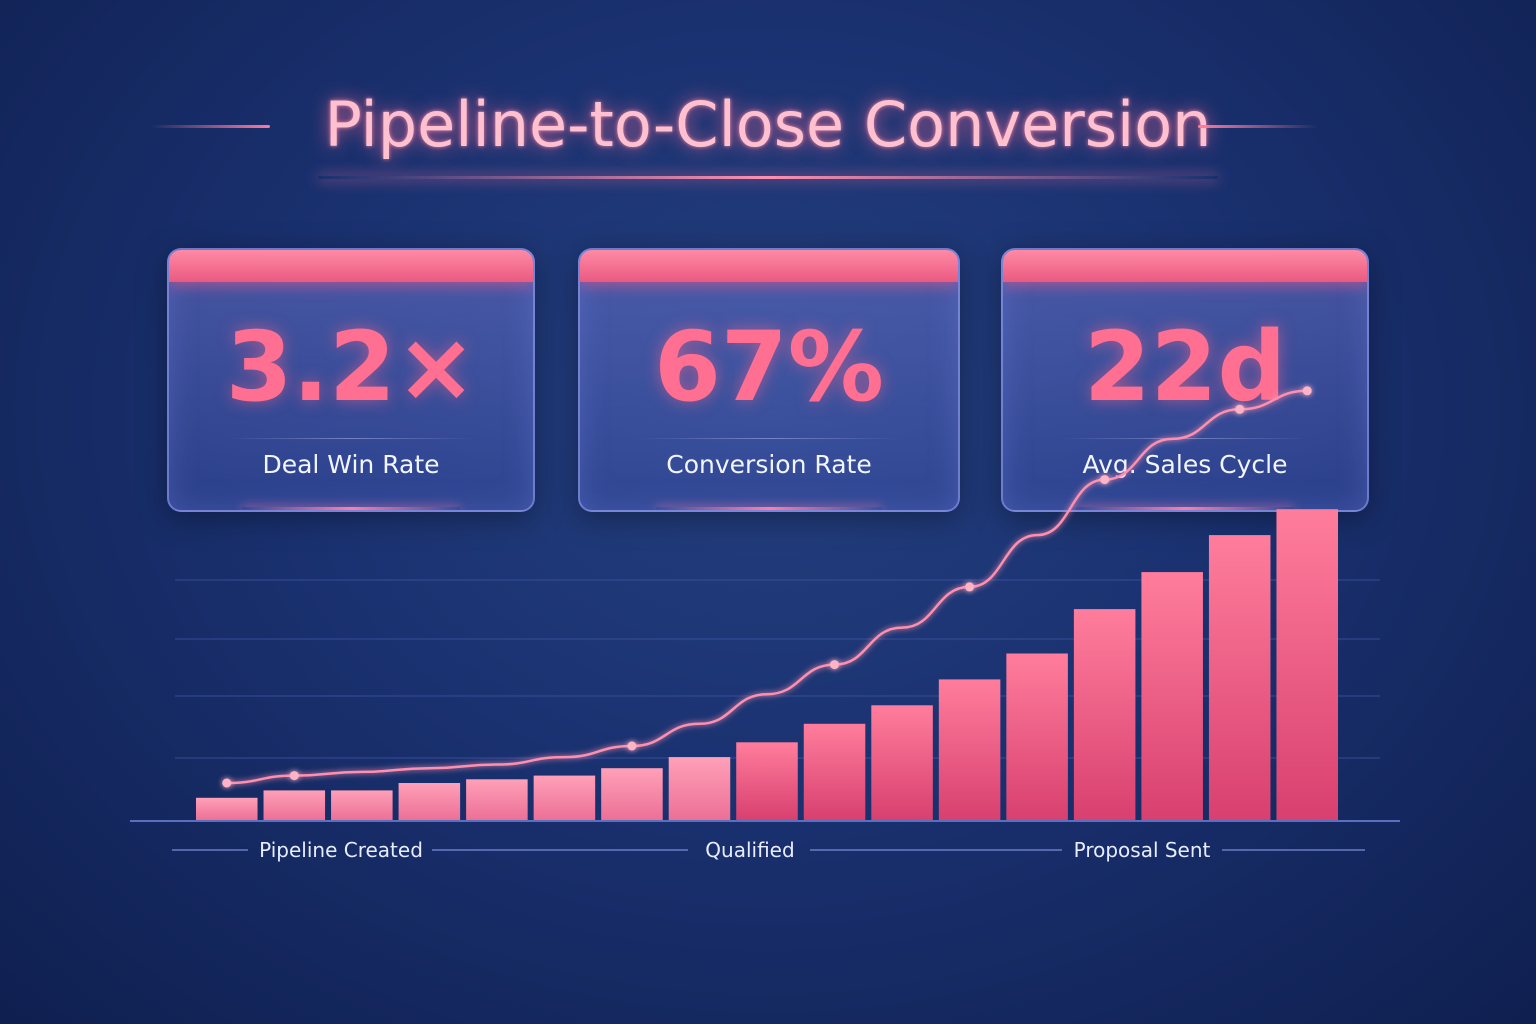 The height and width of the screenshot is (1024, 1536). What do you see at coordinates (1185, 464) in the screenshot?
I see `kpi-label: Avg. Sales Cycle` at bounding box center [1185, 464].